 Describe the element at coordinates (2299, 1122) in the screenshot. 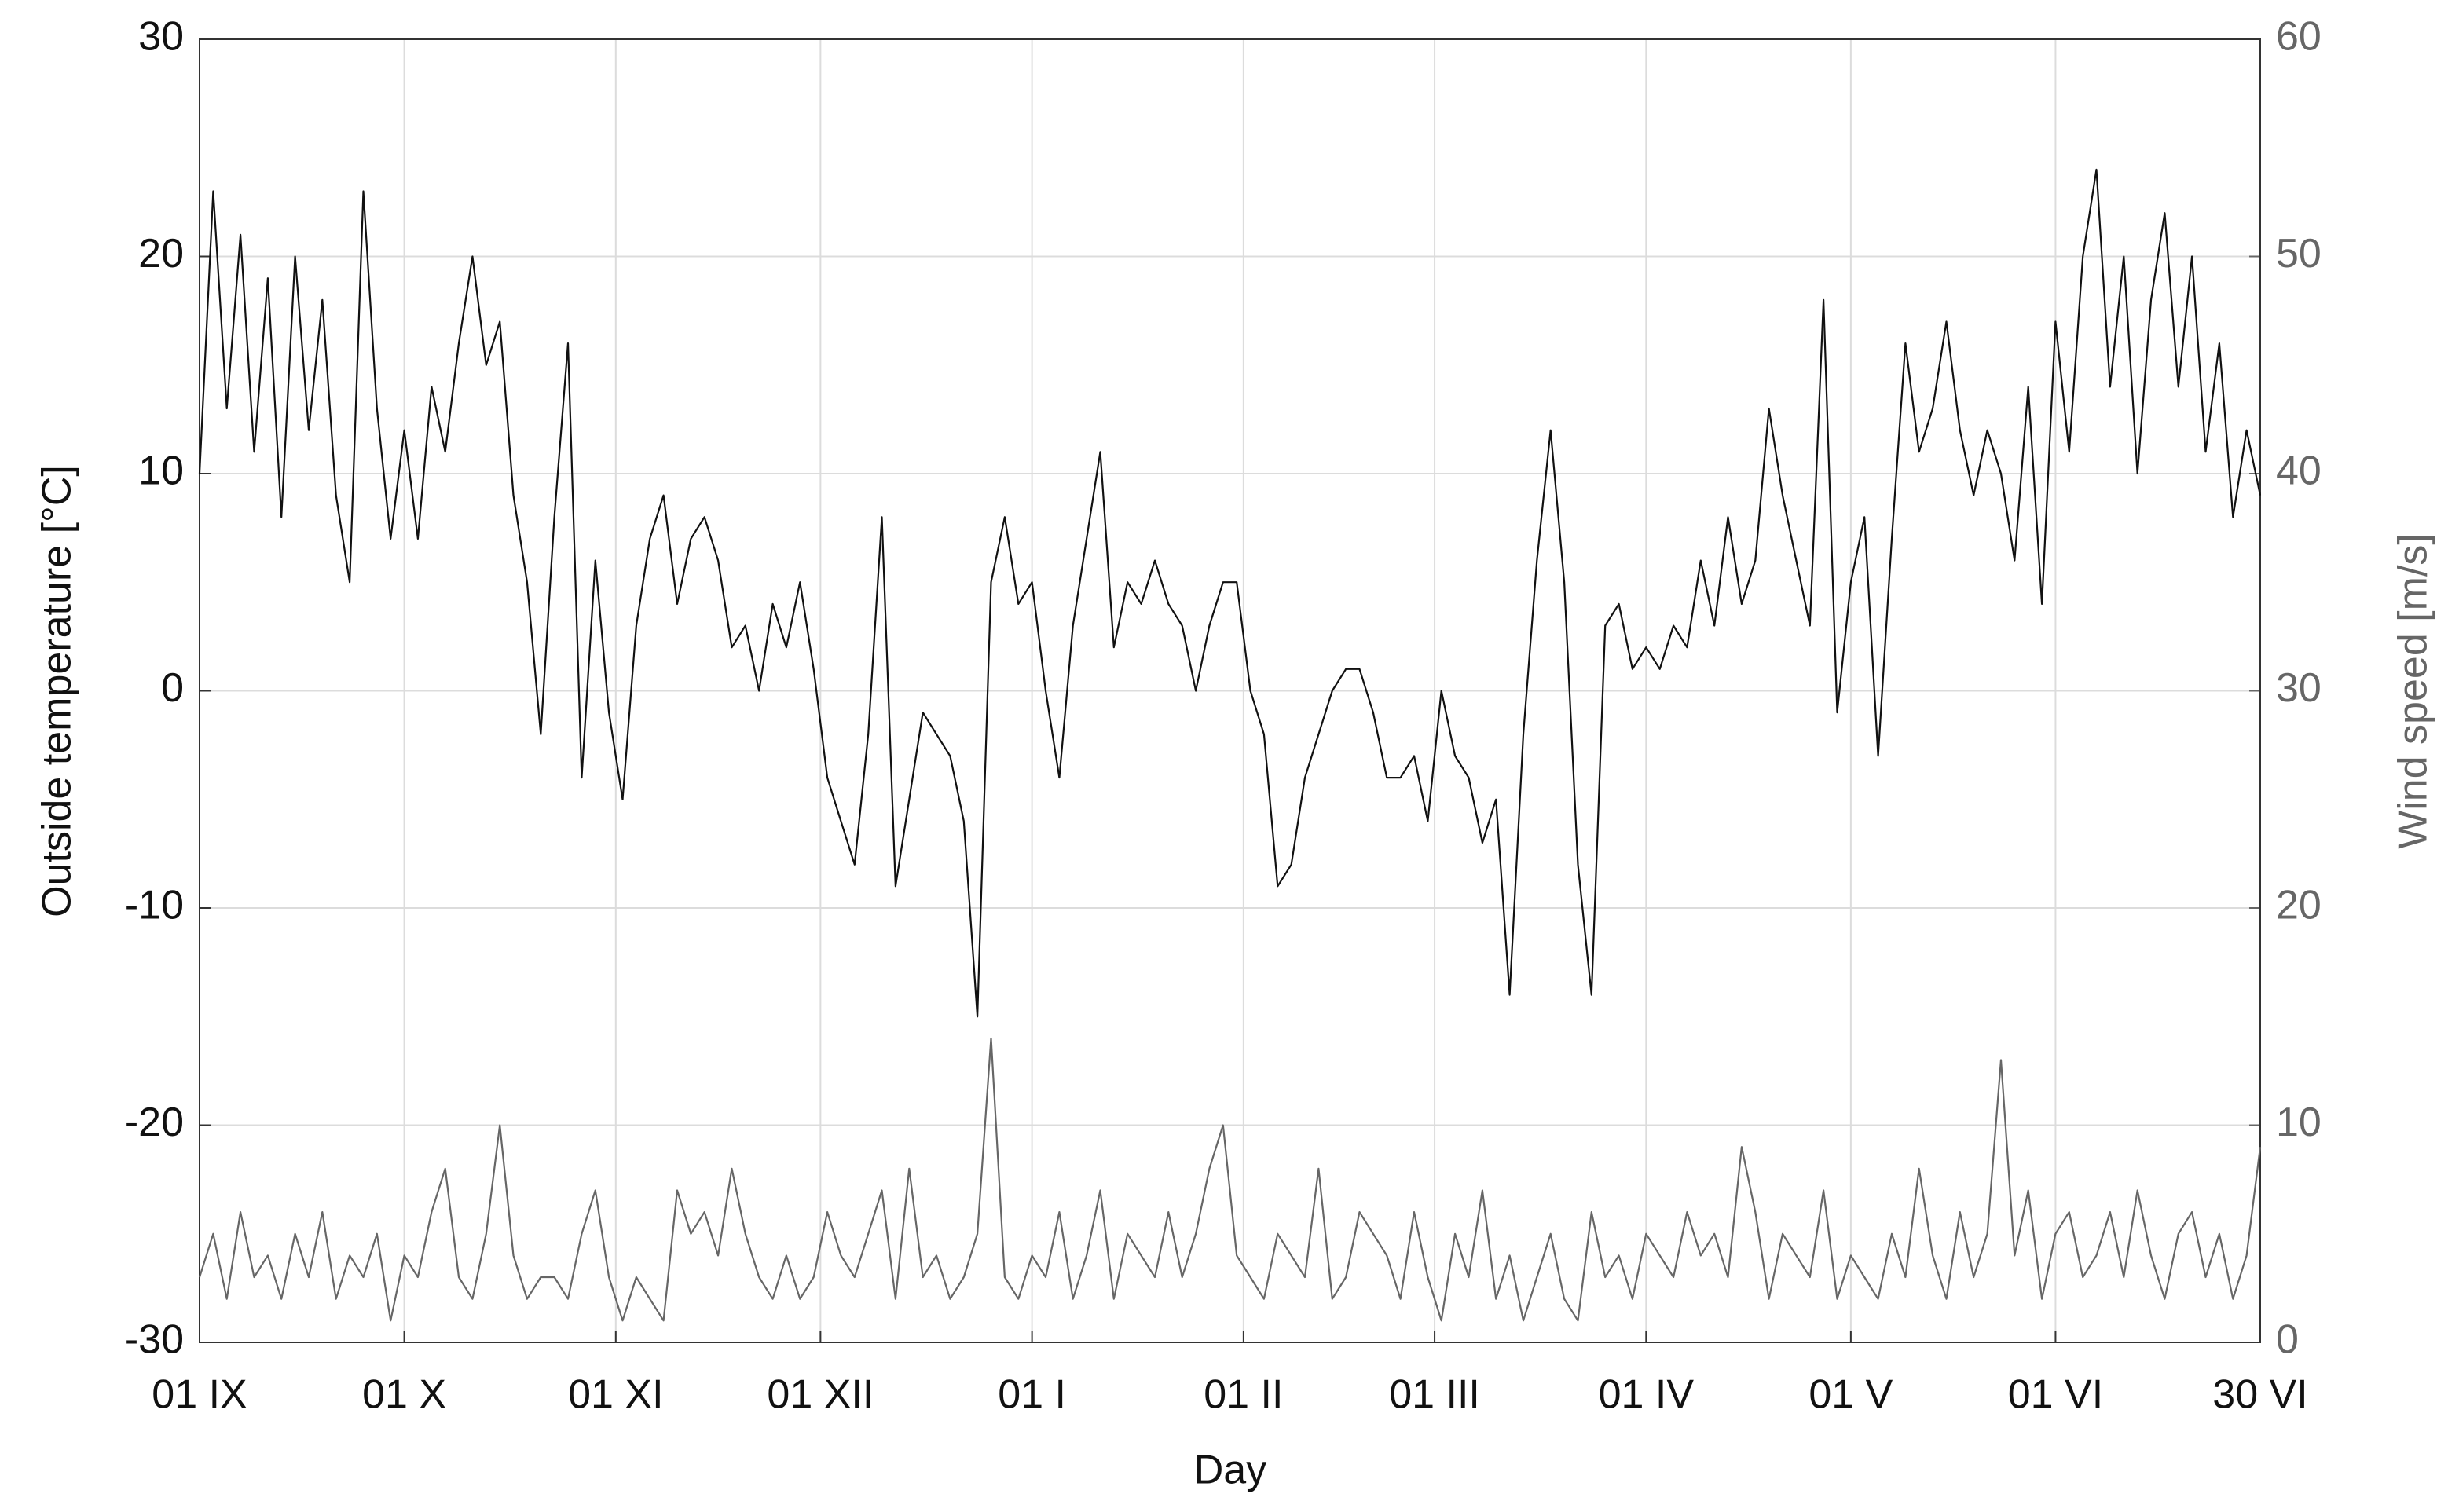

I see `y2-tick-label: 10` at that location.